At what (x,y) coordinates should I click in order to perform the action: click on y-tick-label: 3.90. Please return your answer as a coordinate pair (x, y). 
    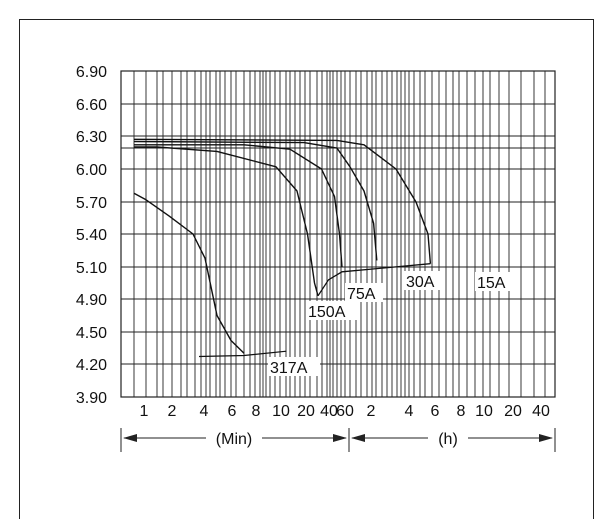
    Looking at the image, I should click on (91, 398).